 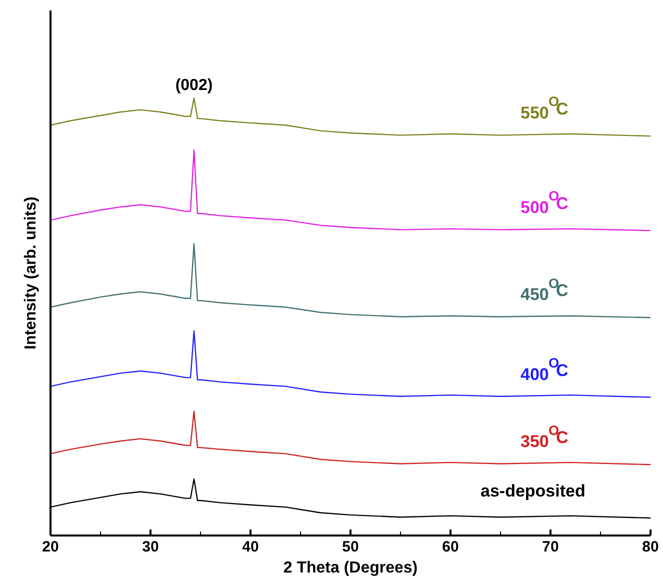 What do you see at coordinates (194, 85) in the screenshot?
I see `annotation: (002)` at bounding box center [194, 85].